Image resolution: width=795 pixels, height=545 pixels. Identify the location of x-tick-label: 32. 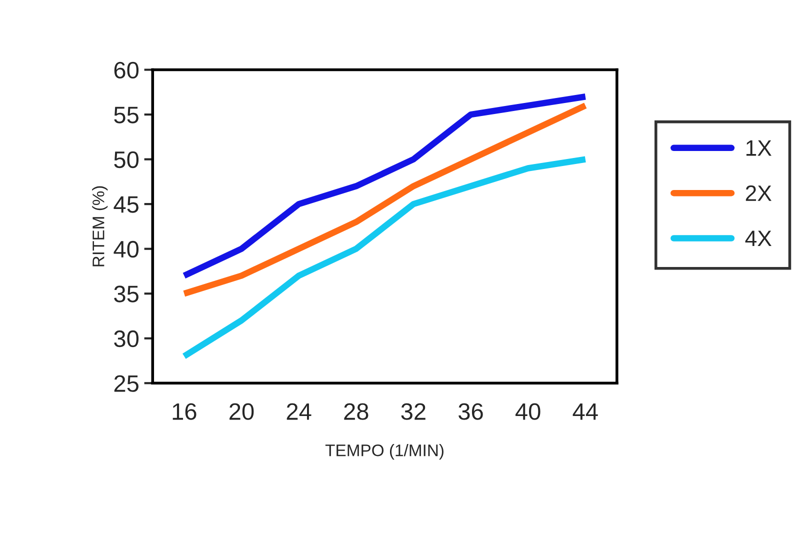
(413, 411).